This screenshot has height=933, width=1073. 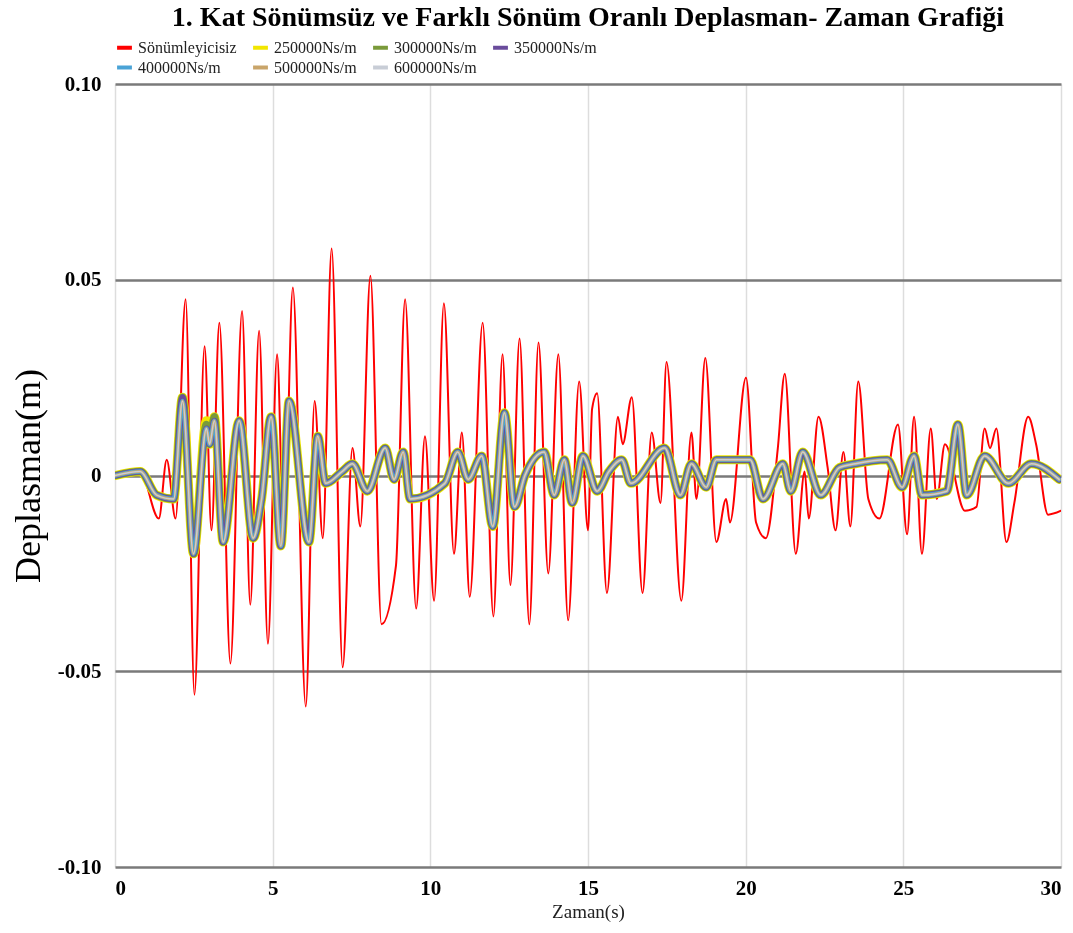 I want to click on legend-label: 500000Ns/m, so click(x=316, y=67).